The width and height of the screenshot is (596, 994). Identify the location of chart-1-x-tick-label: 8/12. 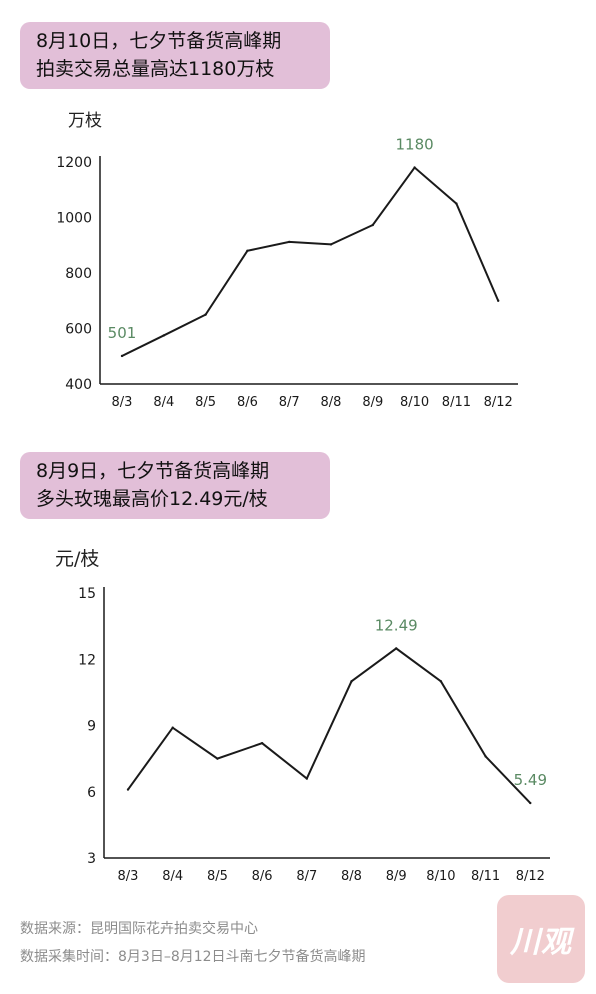
(498, 402).